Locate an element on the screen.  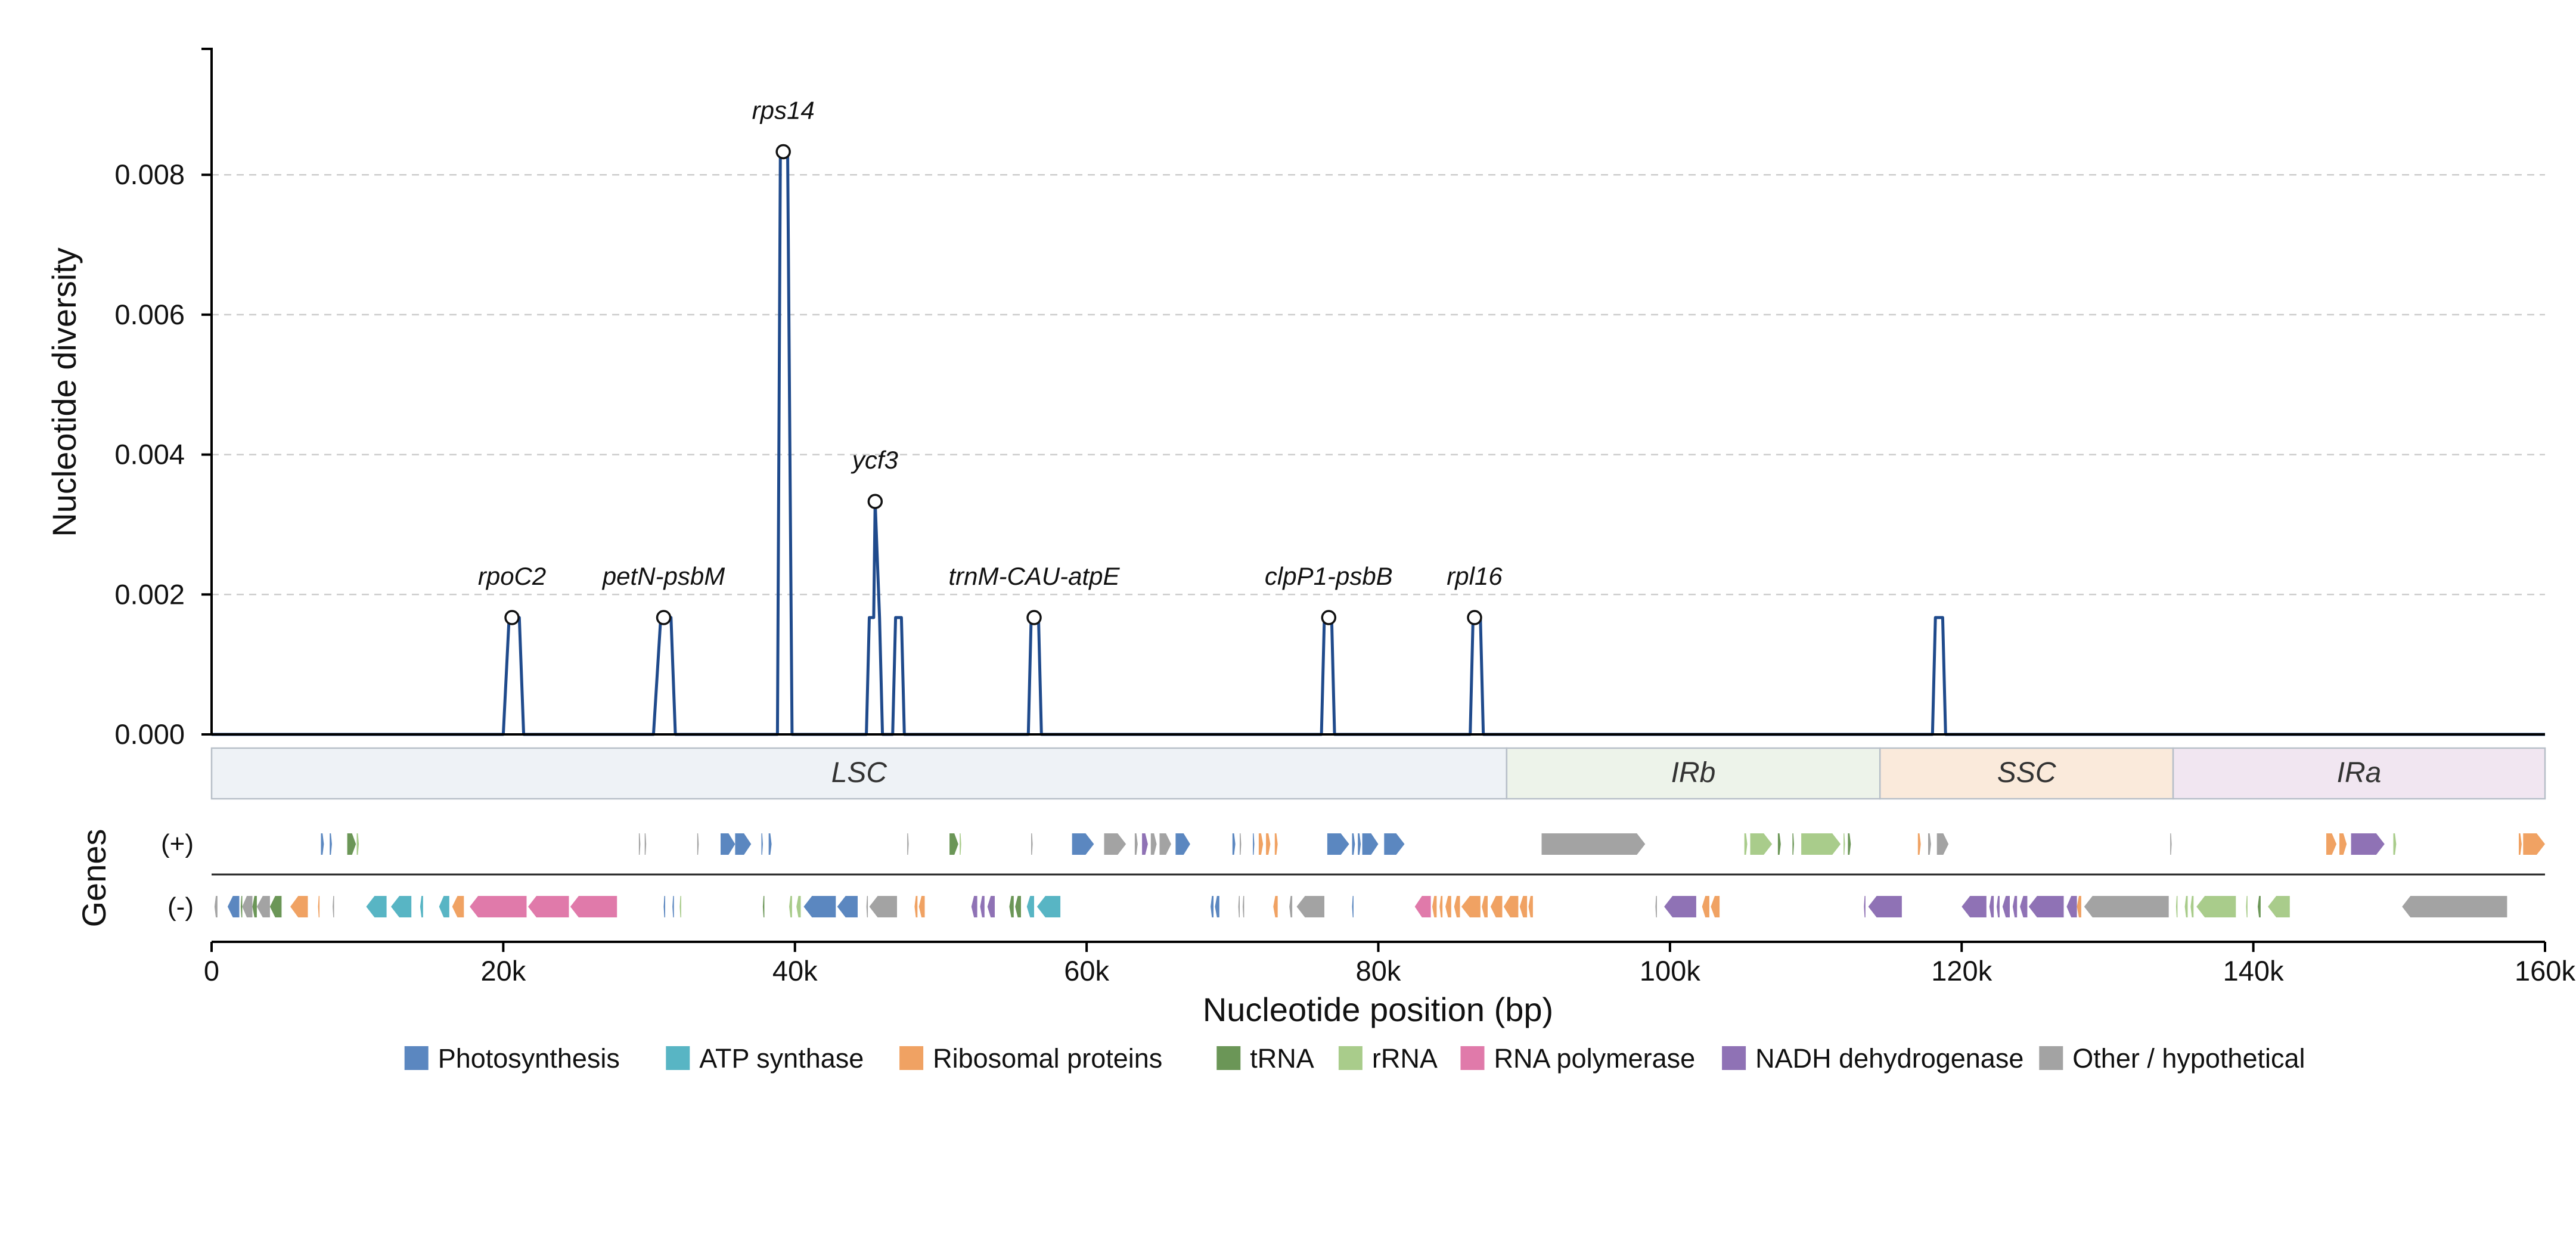
region-label: IRb is located at coordinates (1694, 773).